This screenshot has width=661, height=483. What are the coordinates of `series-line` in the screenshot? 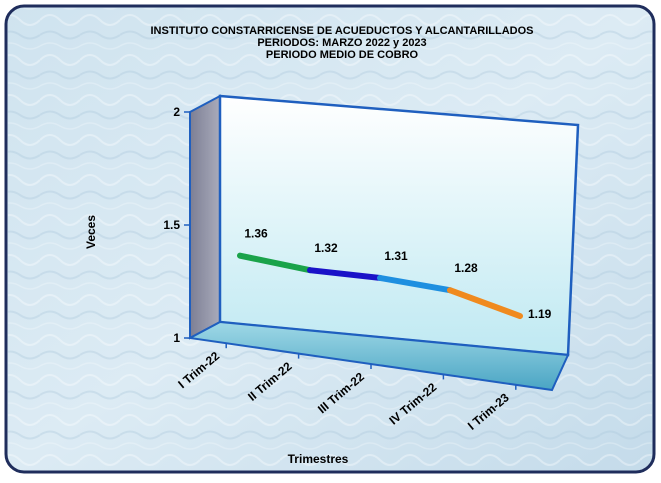 It's located at (380, 286).